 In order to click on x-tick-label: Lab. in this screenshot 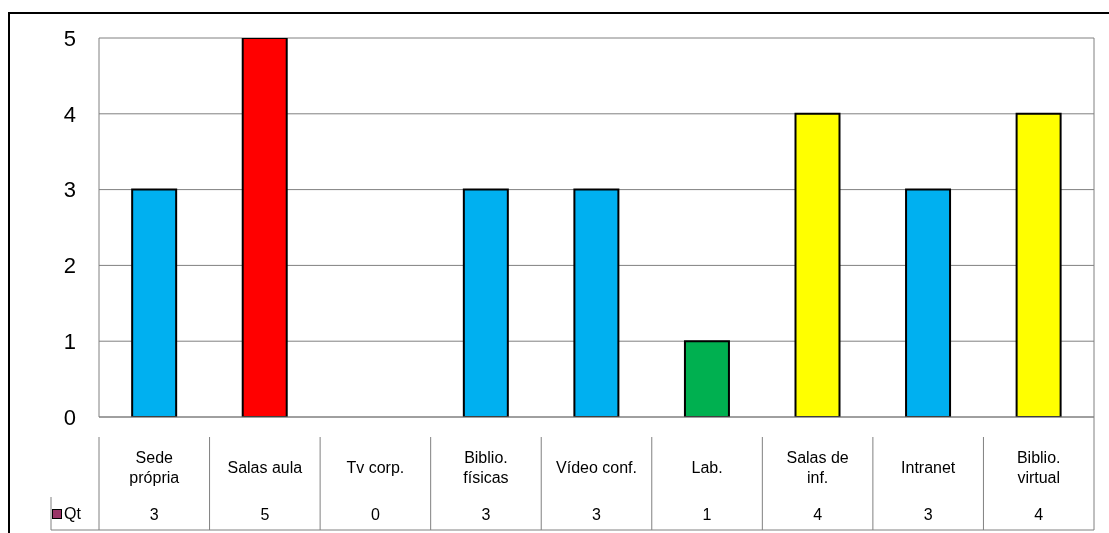, I will do `click(707, 467)`.